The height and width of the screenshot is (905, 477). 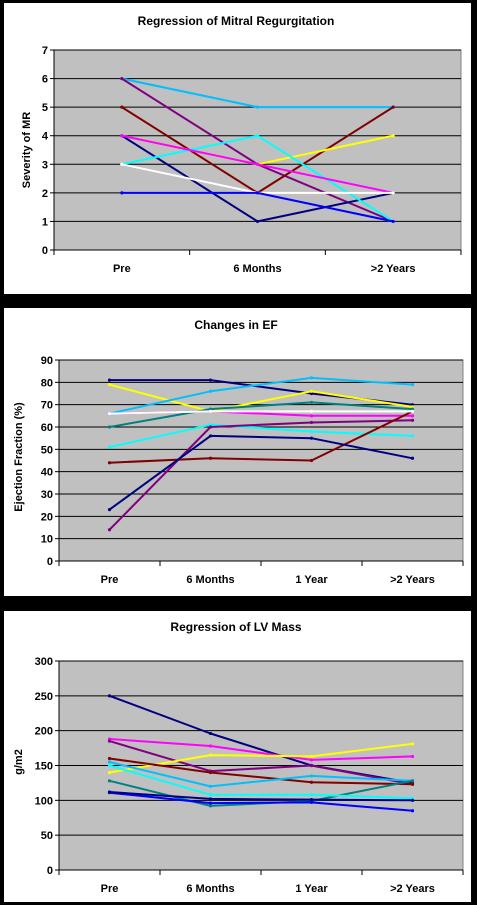 What do you see at coordinates (45, 137) in the screenshot?
I see `y-tick-label: 4` at bounding box center [45, 137].